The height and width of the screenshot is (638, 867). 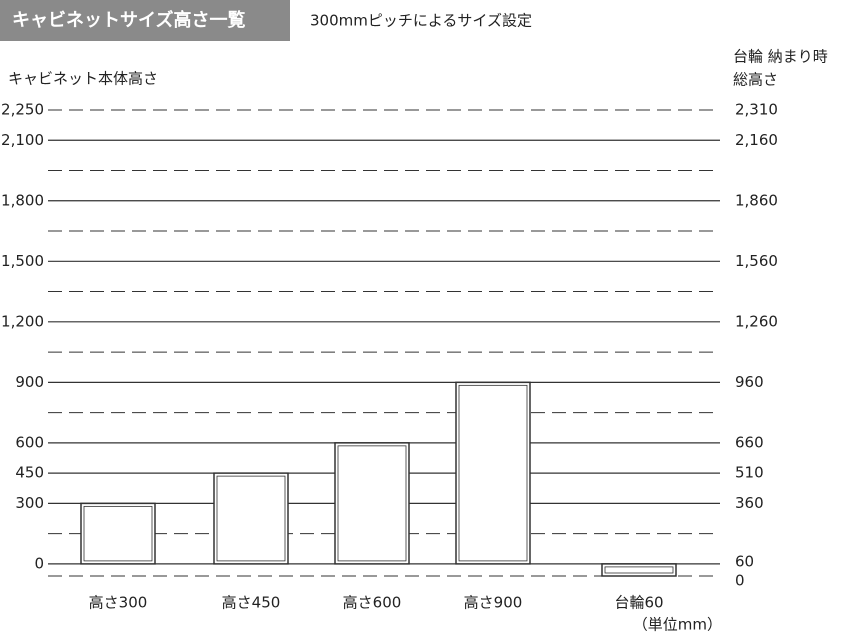 What do you see at coordinates (756, 321) in the screenshot?
I see `y2-tick-label: 1,260` at bounding box center [756, 321].